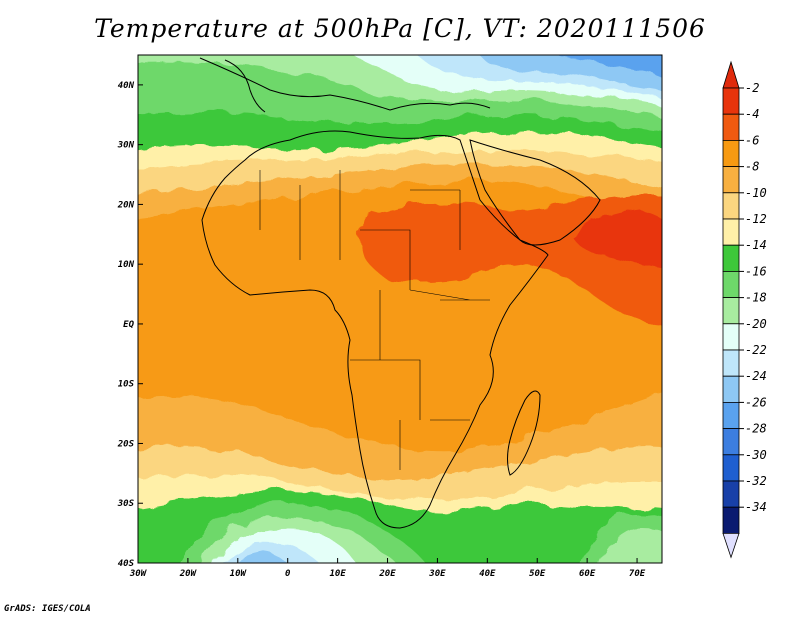 This screenshot has width=800, height=618. I want to click on colorbar-label: -6, so click(752, 140).